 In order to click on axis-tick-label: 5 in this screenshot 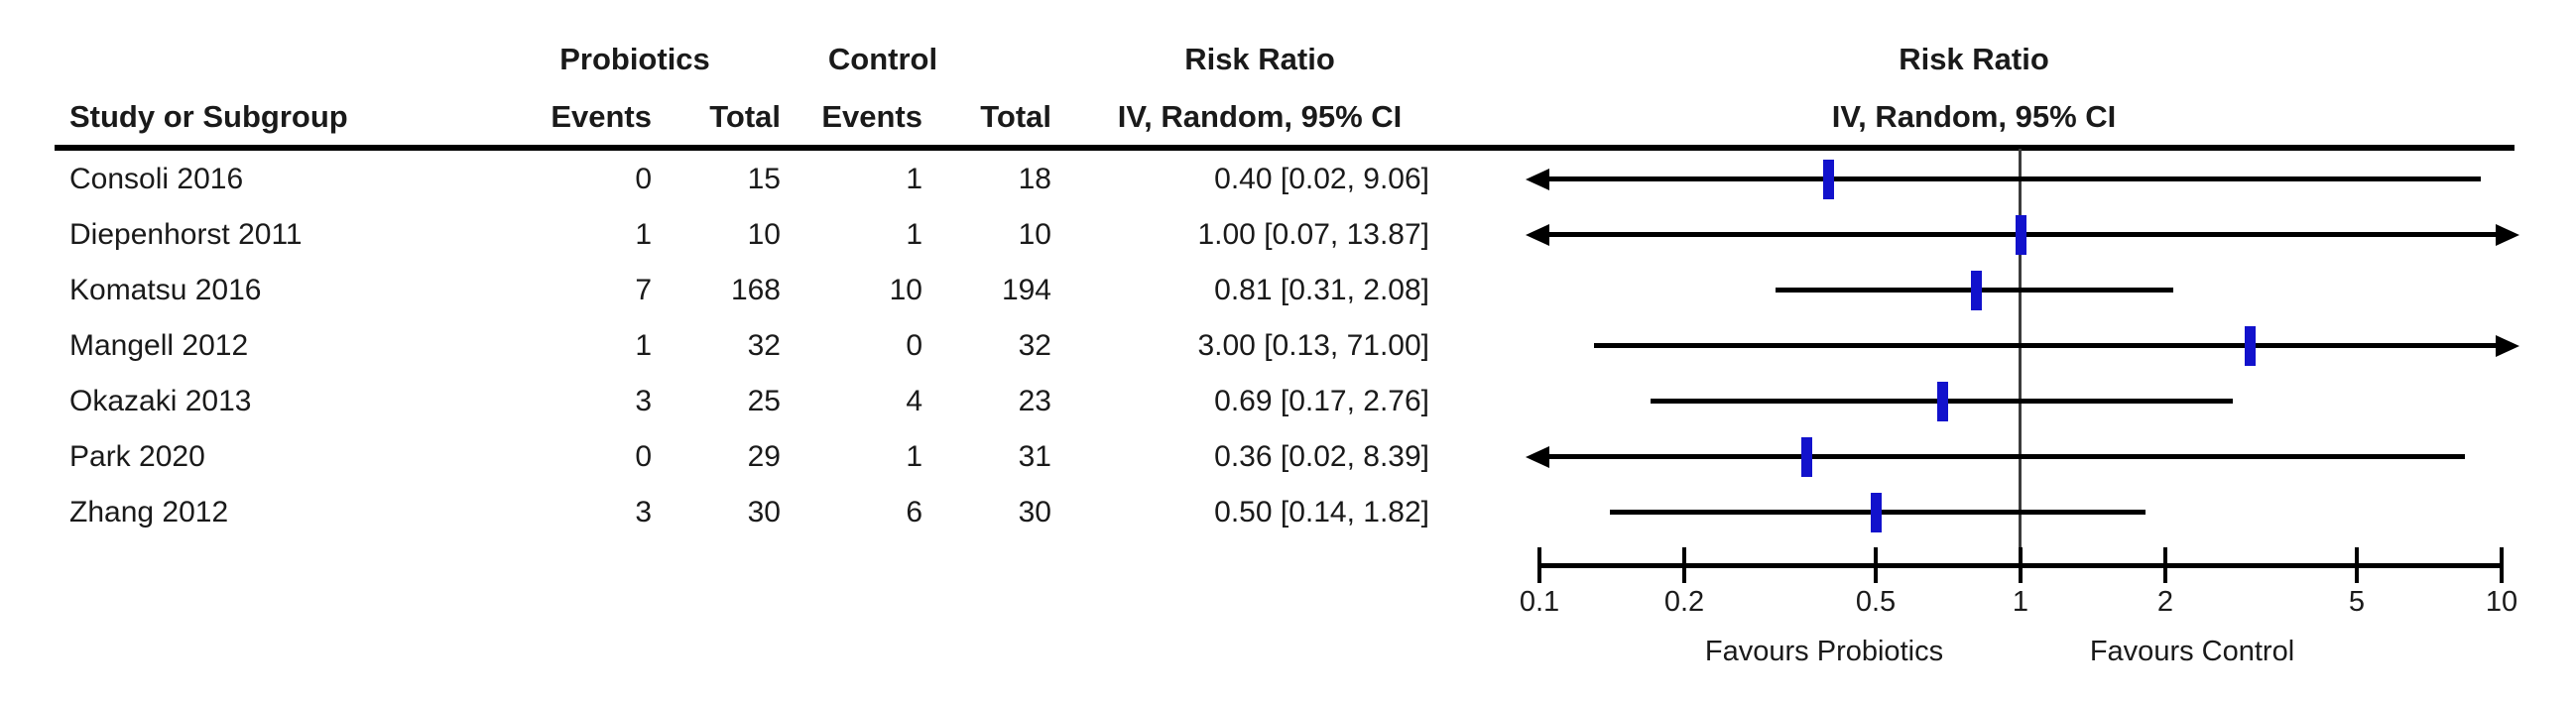, I will do `click(2357, 602)`.